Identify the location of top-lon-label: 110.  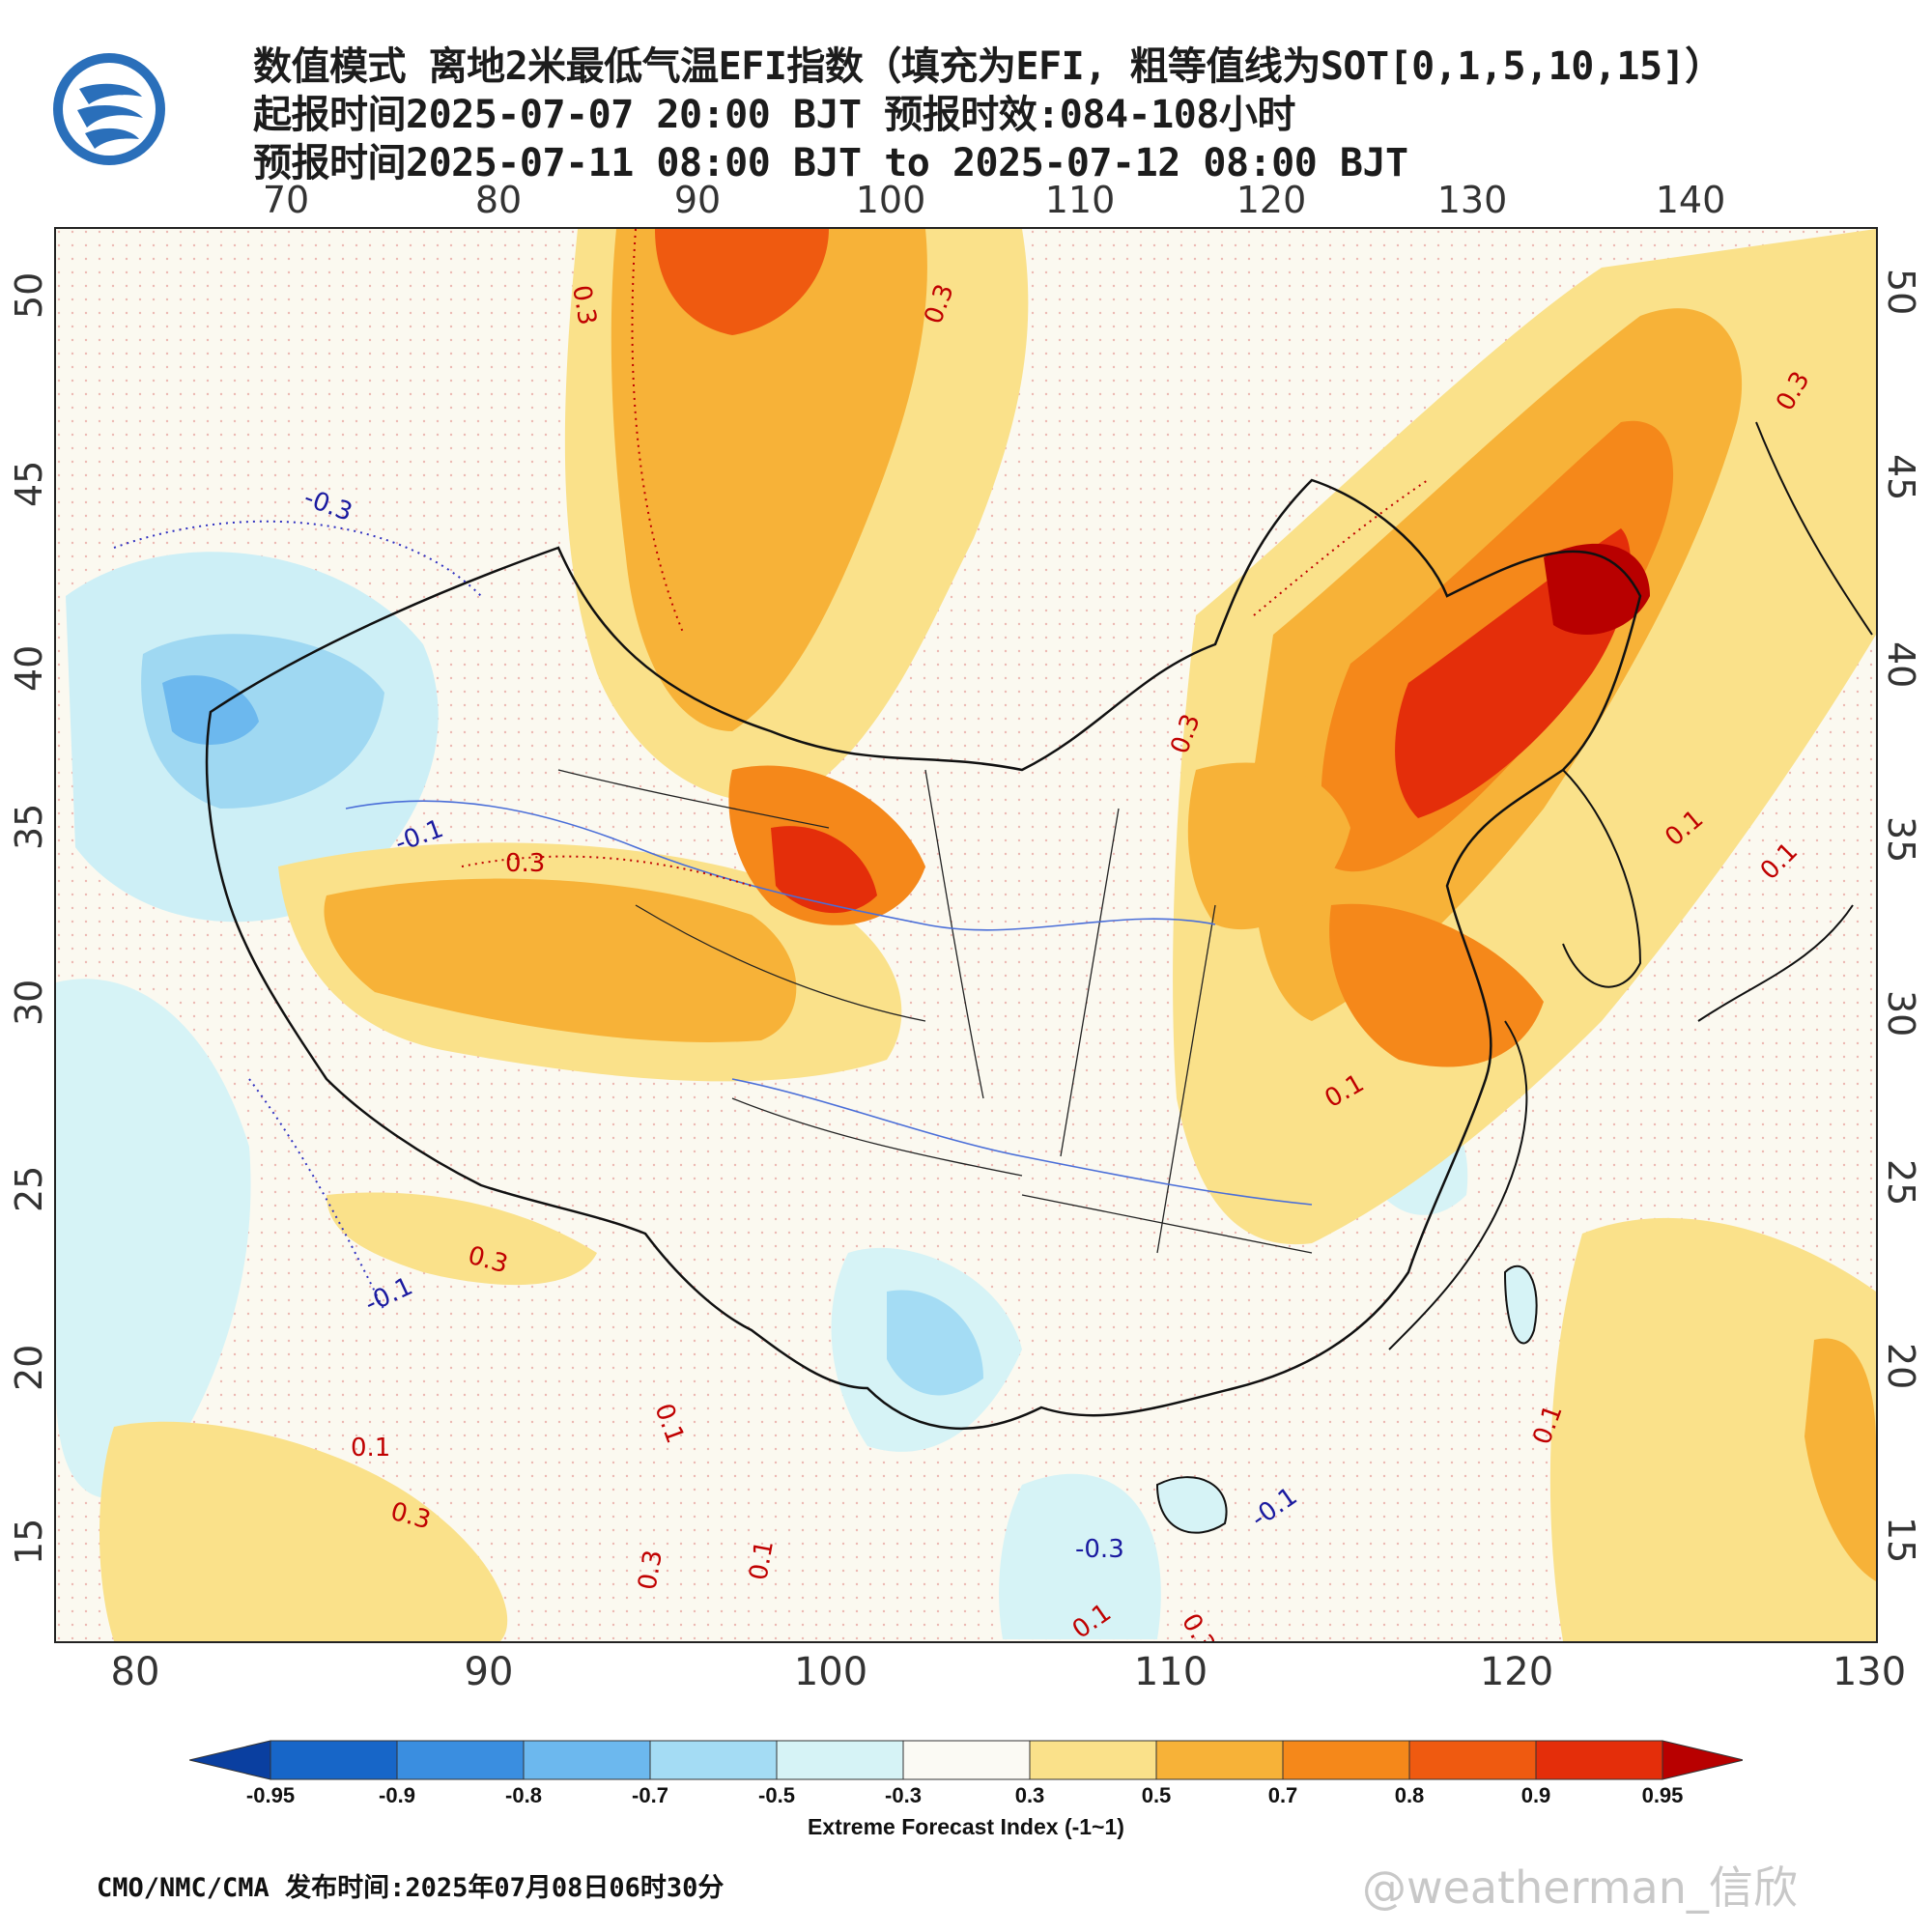
(1080, 200).